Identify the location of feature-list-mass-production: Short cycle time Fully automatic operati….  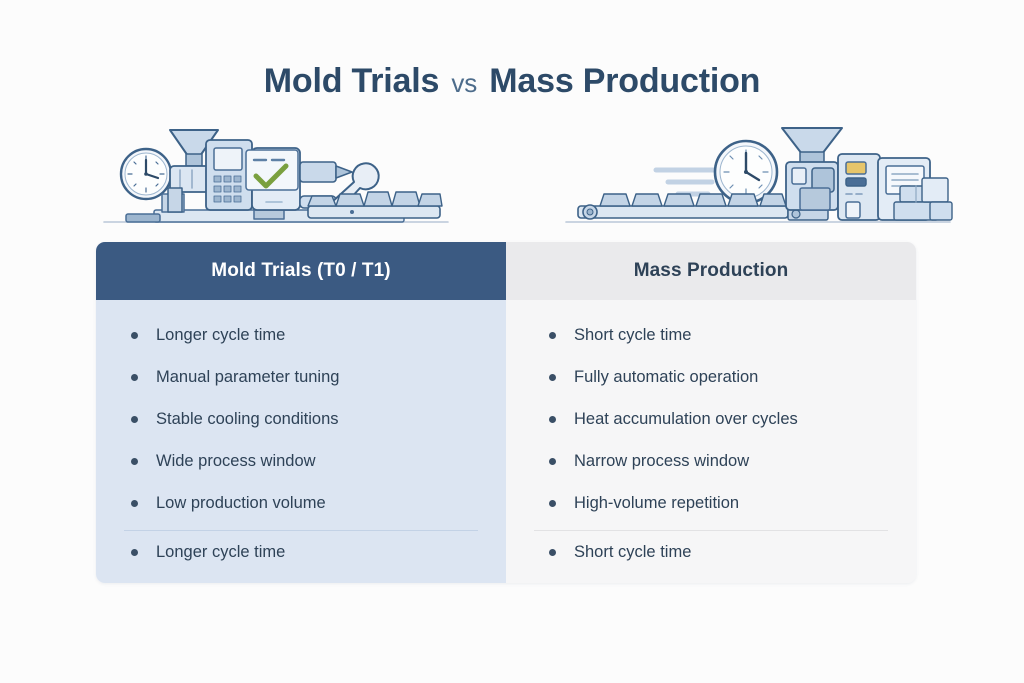
(711, 419).